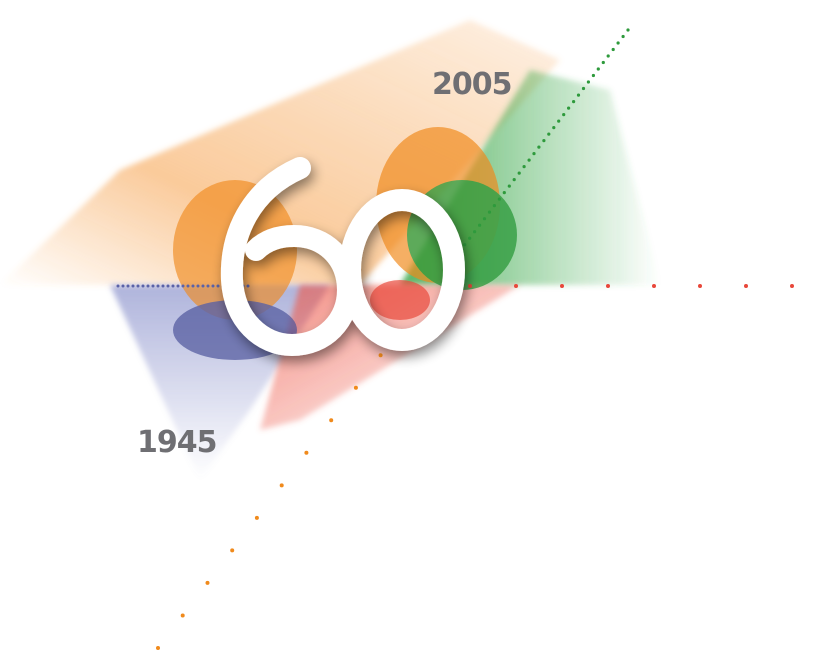  I want to click on end-year-label: 2005, so click(472, 84).